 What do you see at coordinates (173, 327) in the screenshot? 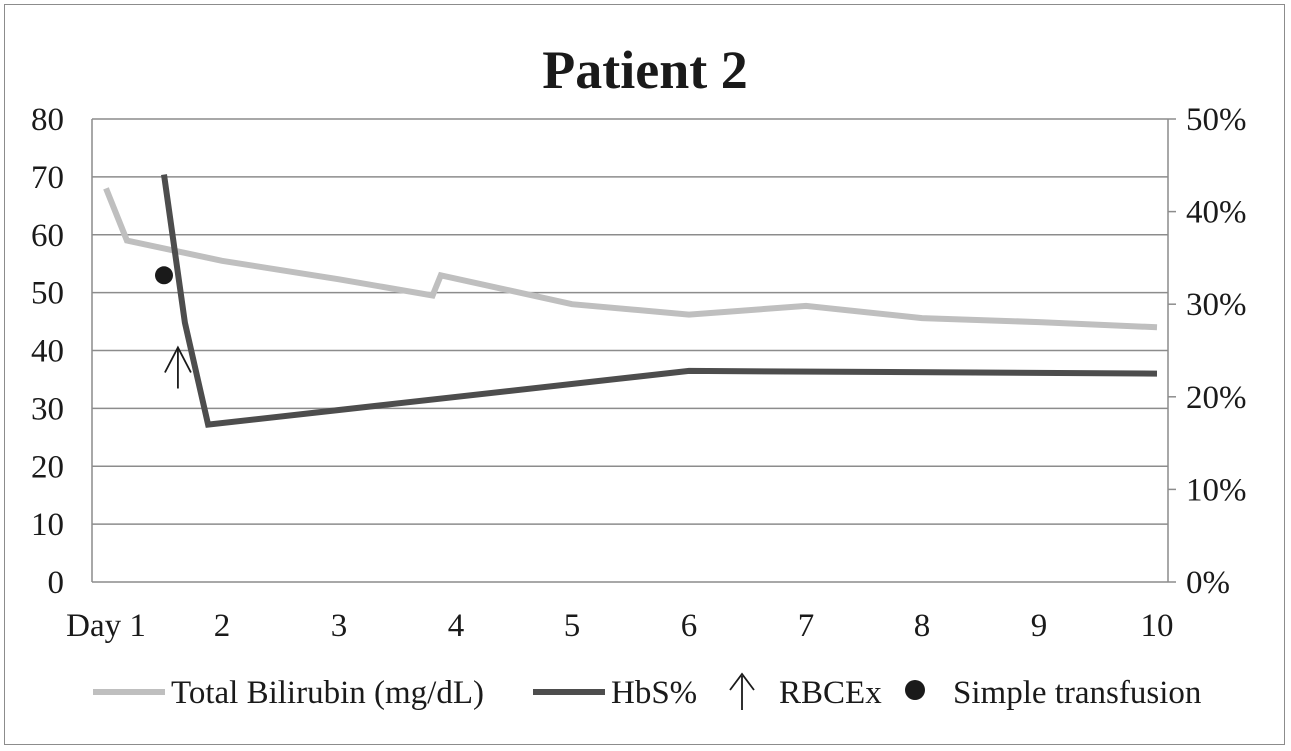
I see `annotation-markers` at bounding box center [173, 327].